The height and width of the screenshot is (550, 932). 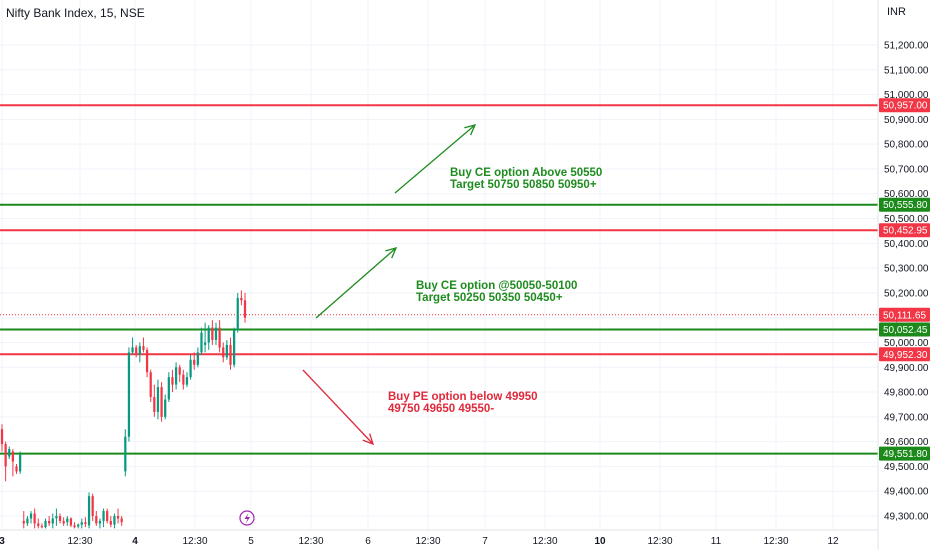 I want to click on y-tick-label: 51,000.00, so click(x=906, y=95).